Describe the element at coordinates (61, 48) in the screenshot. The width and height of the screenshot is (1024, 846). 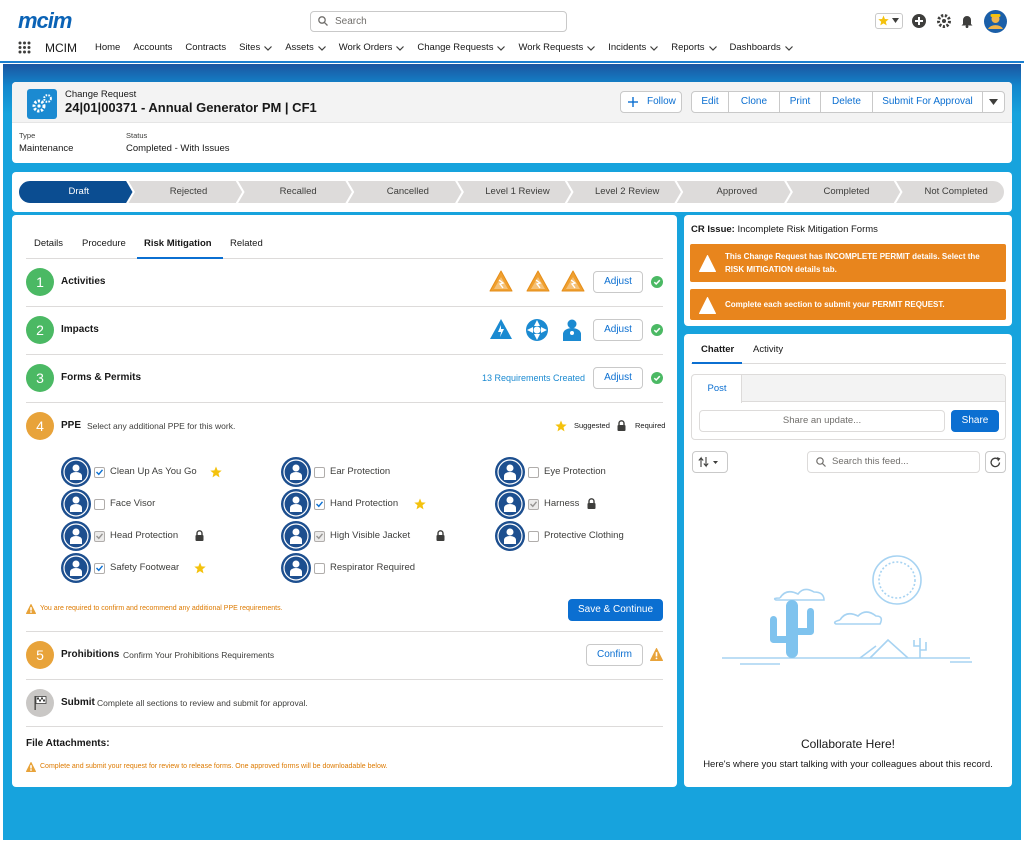
I see `app-name: MCIM` at that location.